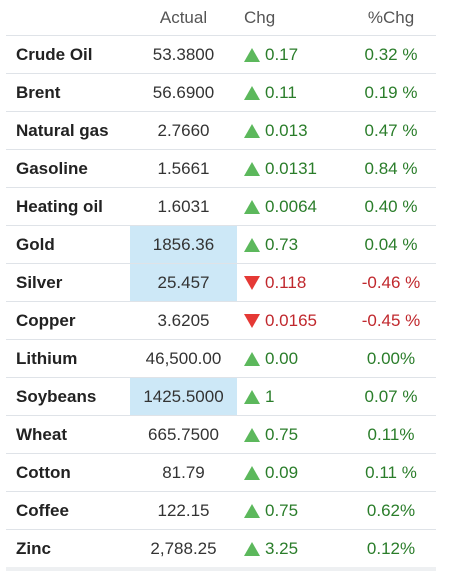 This screenshot has height=571, width=466. I want to click on commodity-name: Gold, so click(35, 244).